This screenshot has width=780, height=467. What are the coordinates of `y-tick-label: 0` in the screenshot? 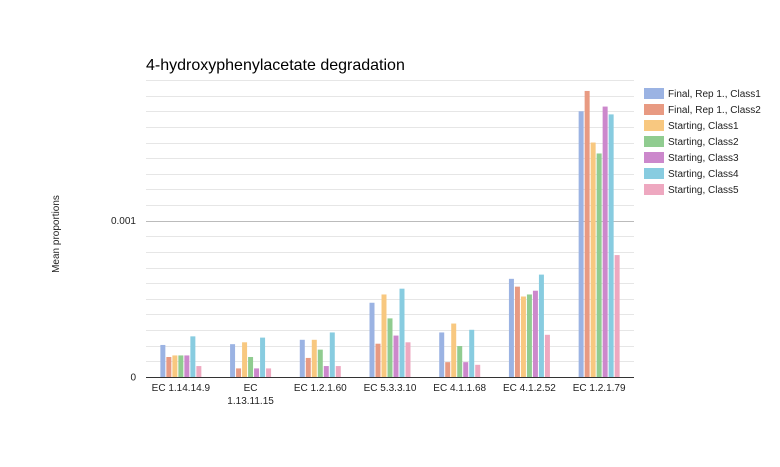 It's located at (133, 378).